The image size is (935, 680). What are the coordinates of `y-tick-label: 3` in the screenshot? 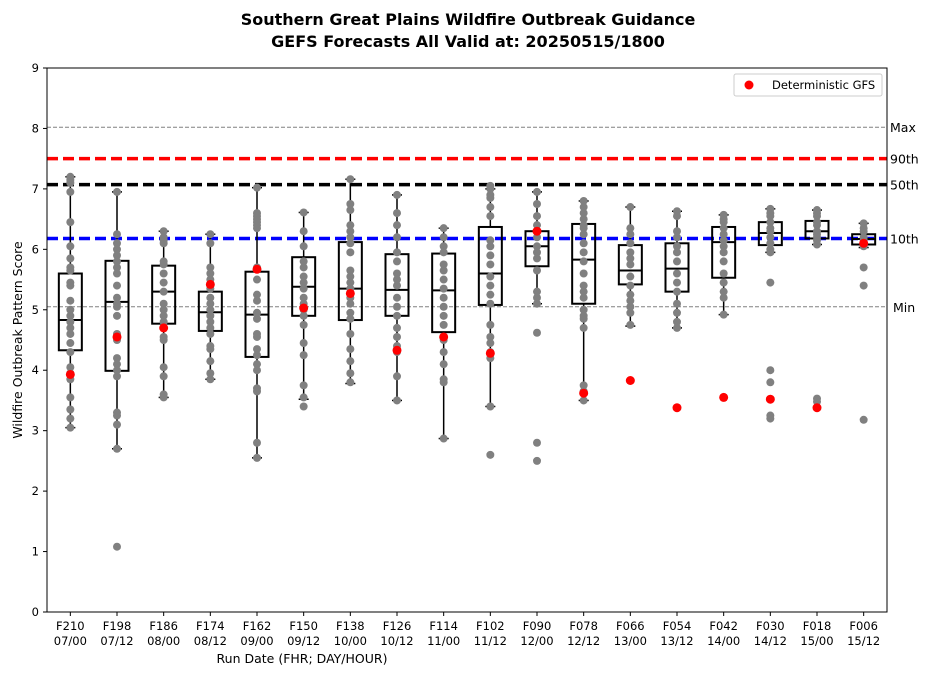 It's located at (35, 431).